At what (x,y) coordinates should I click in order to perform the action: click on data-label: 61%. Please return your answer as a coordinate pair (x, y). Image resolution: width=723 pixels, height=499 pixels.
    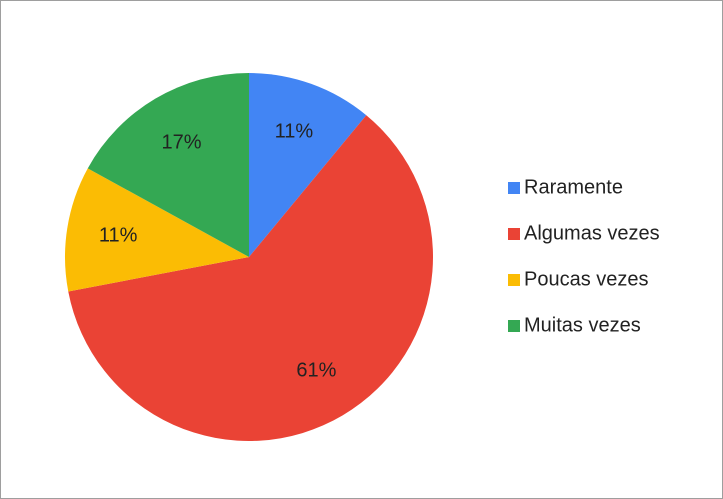
    Looking at the image, I should click on (316, 370).